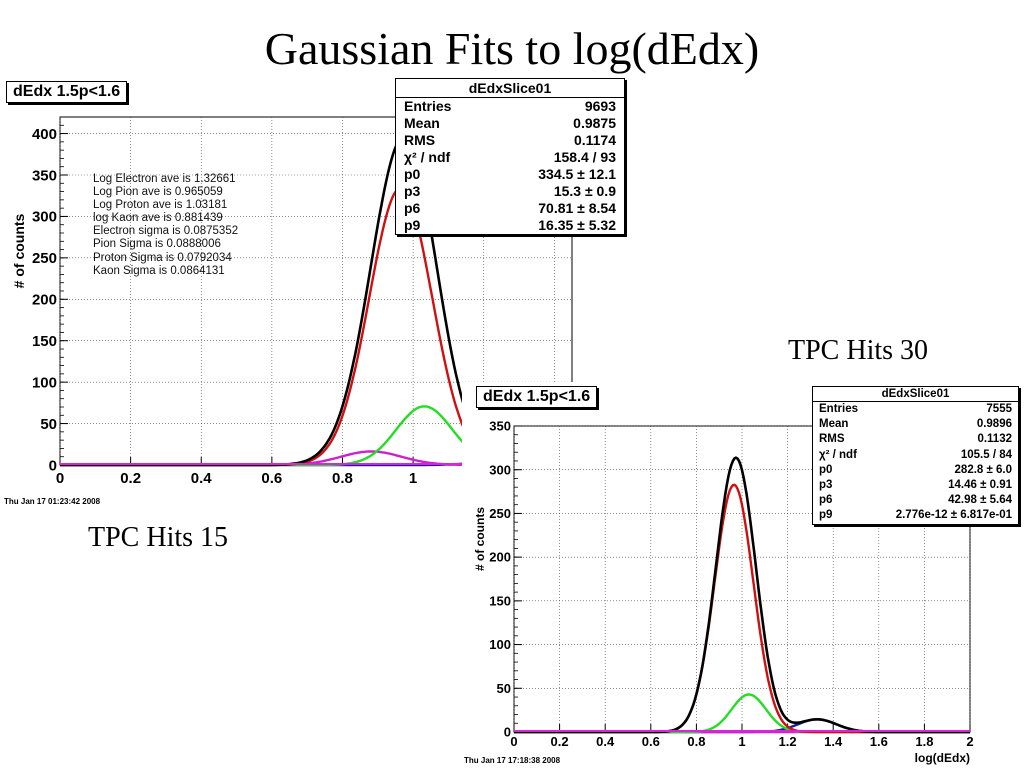 This screenshot has height=768, width=1024. Describe the element at coordinates (577, 208) in the screenshot. I see `stats-value: 70.81 ± 8.54` at that location.